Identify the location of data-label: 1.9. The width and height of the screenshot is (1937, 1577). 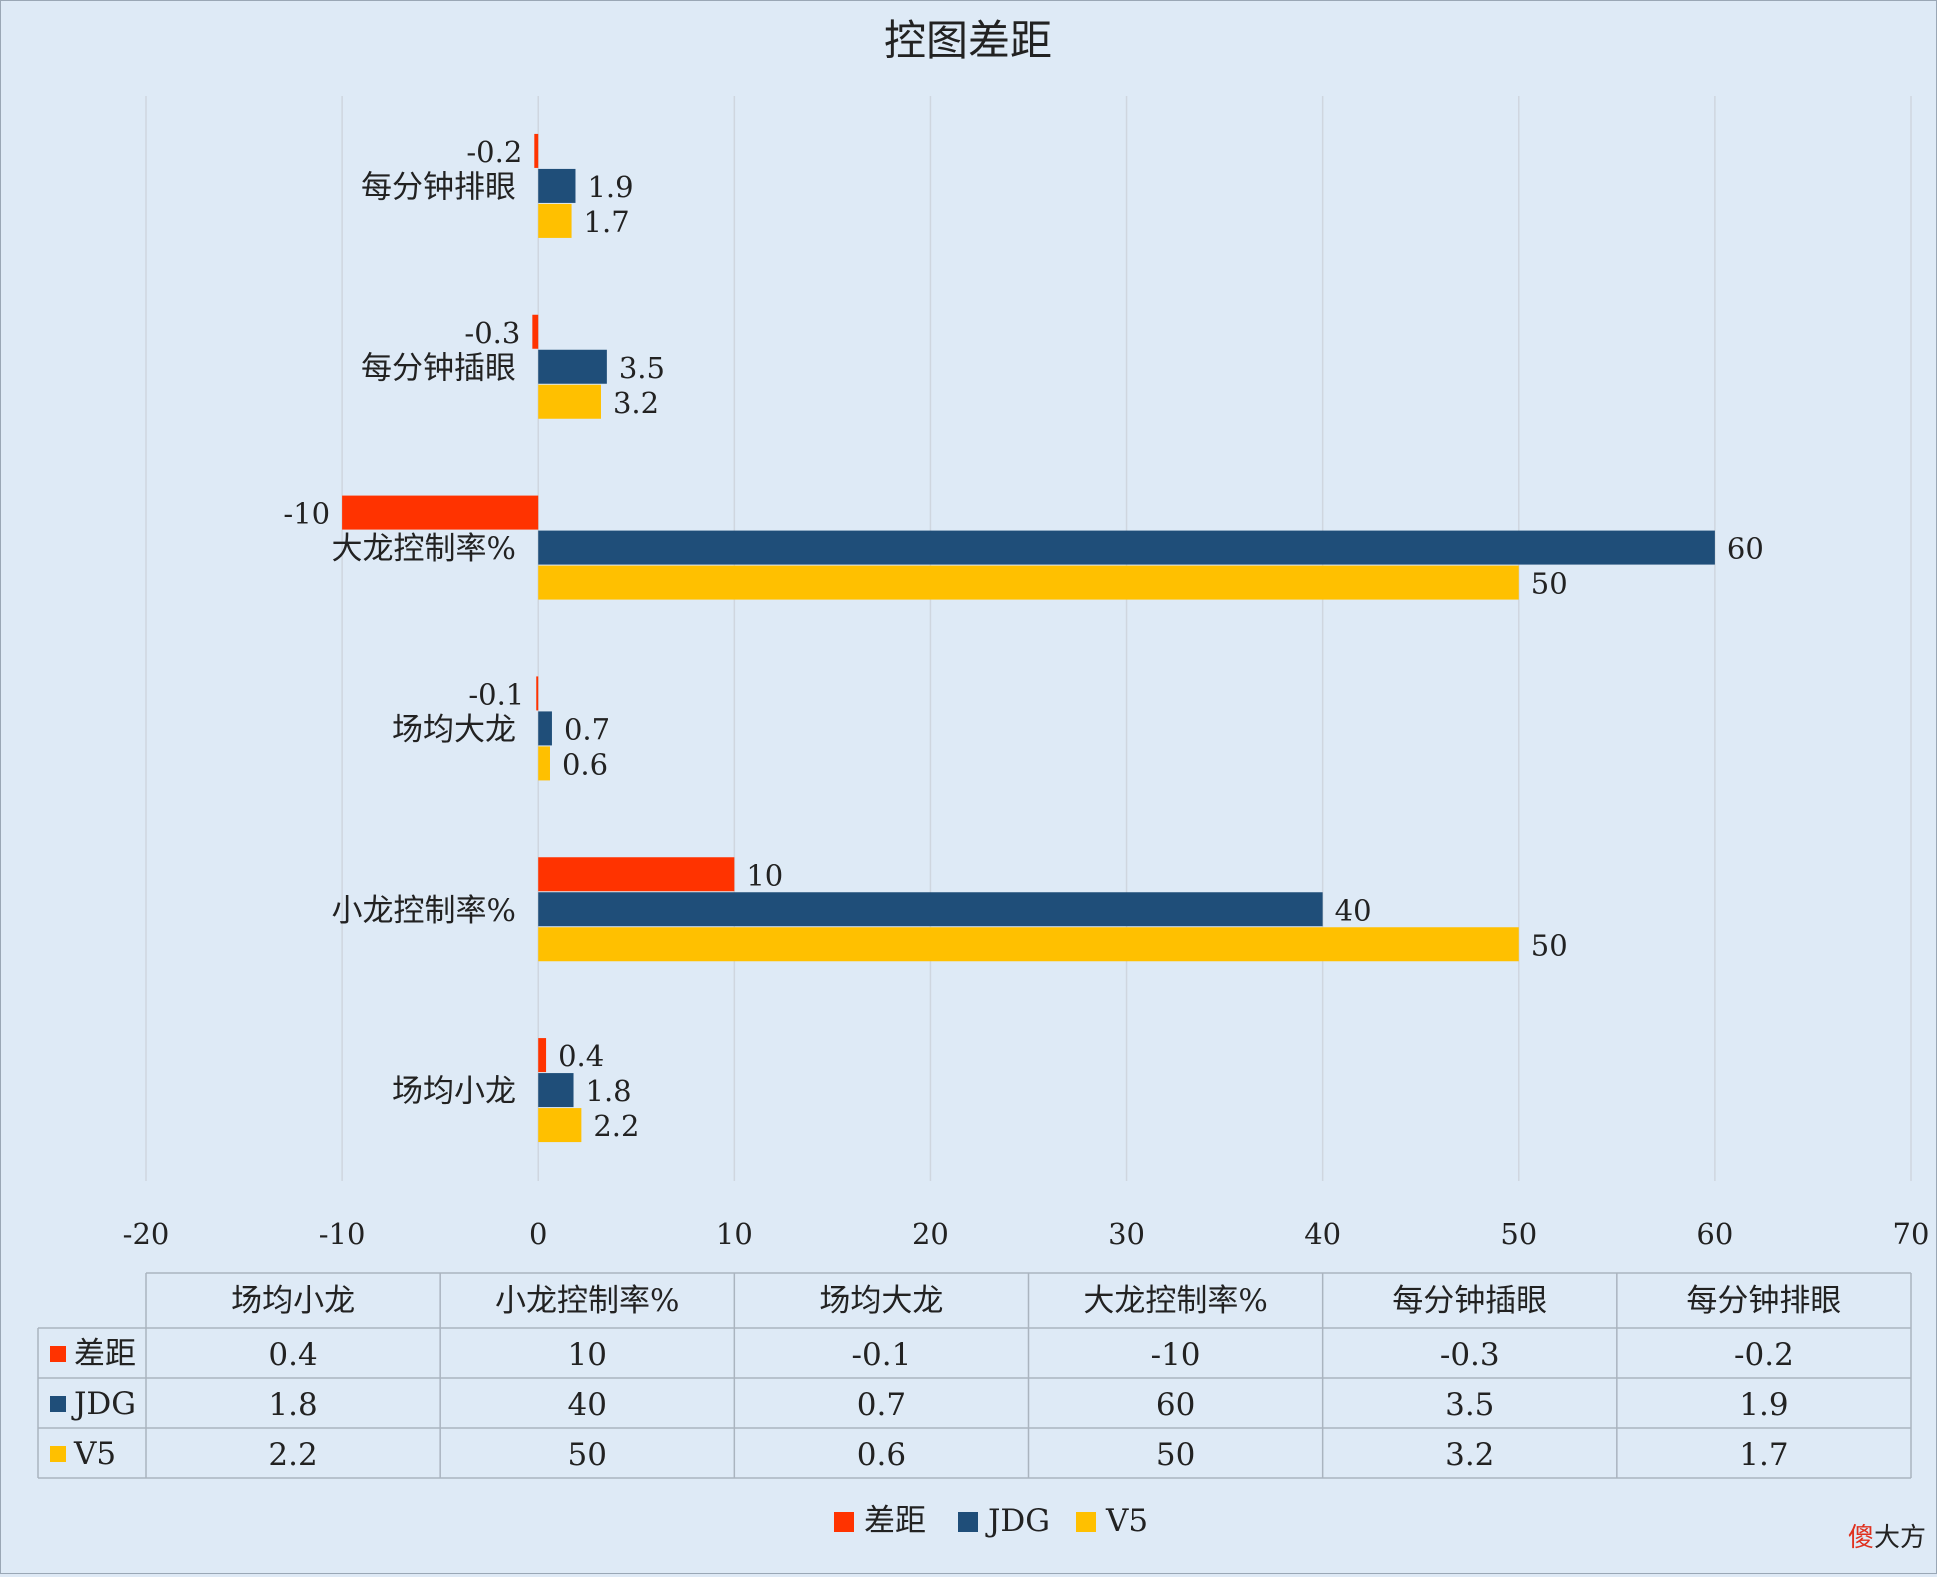
(610, 187).